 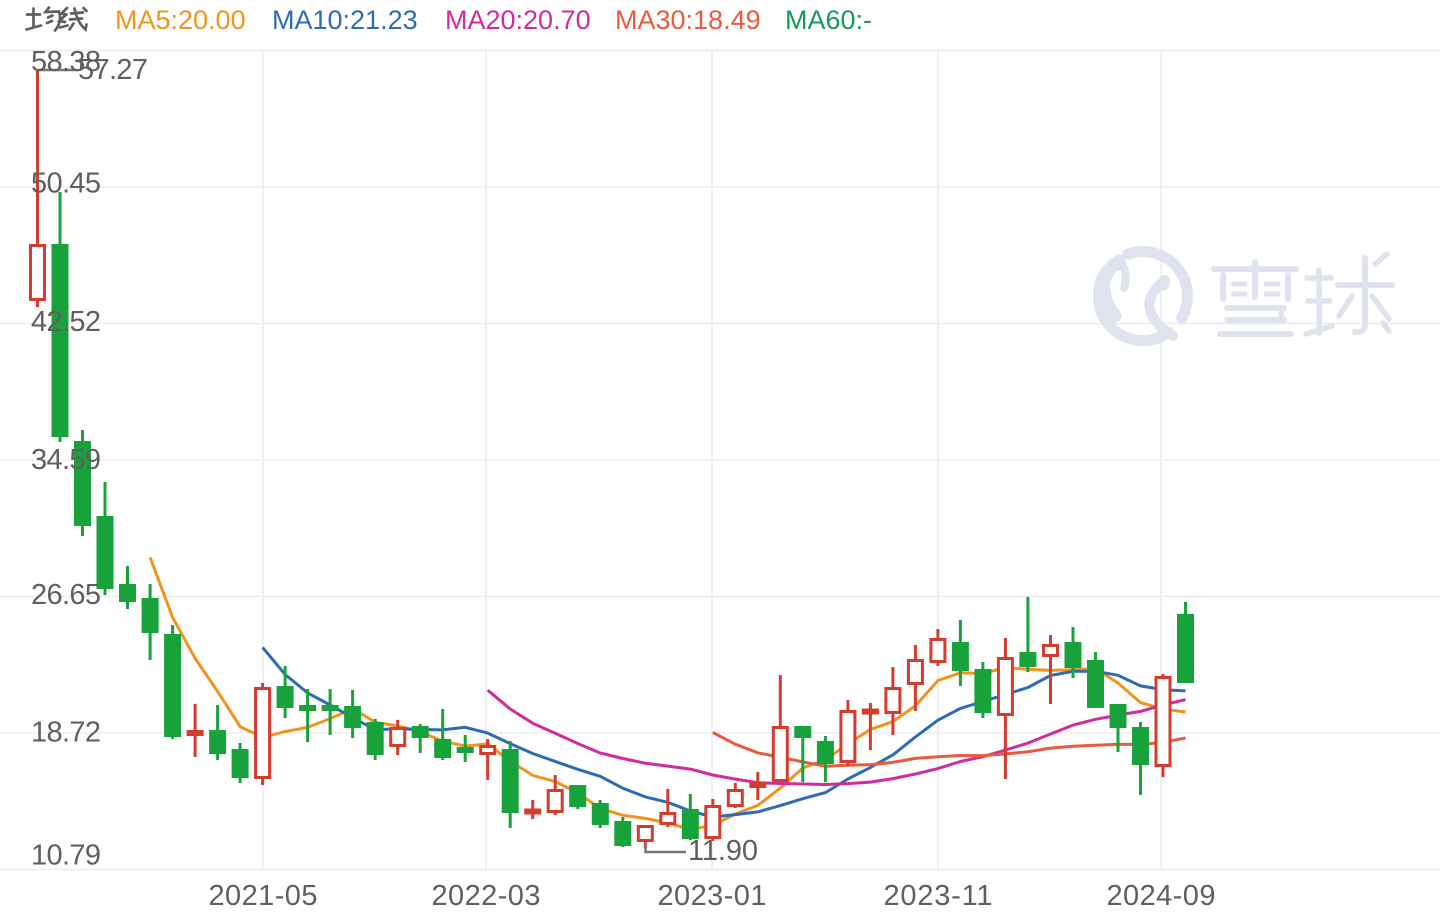 I want to click on svg-text: 10.79, so click(x=66, y=856).